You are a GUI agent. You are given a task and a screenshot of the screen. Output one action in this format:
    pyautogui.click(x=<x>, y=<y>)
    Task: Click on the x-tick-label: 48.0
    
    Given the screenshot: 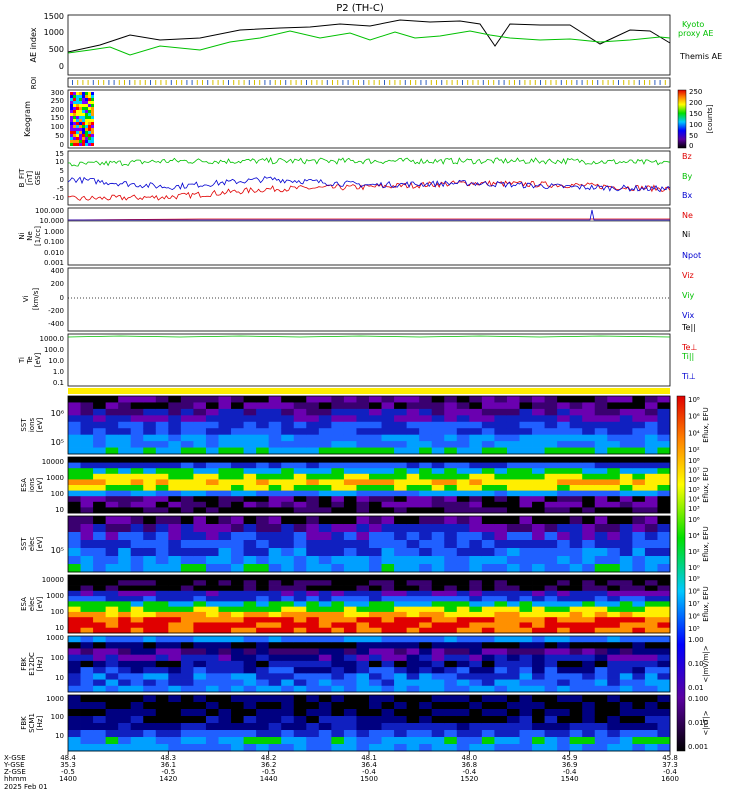 What is the action you would take?
    pyautogui.click(x=470, y=758)
    